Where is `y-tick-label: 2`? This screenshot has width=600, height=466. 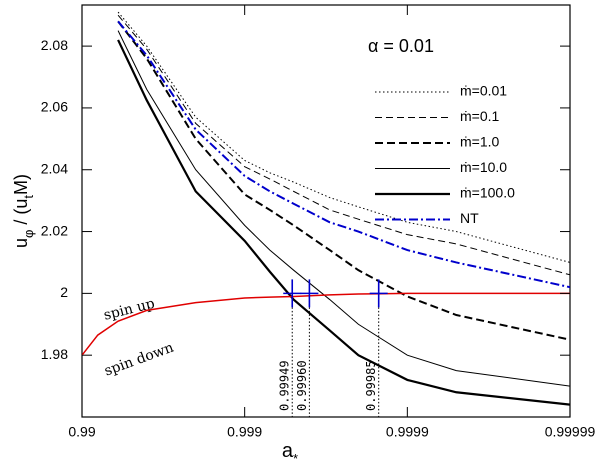
y-tick-label: 2 is located at coordinates (64, 292).